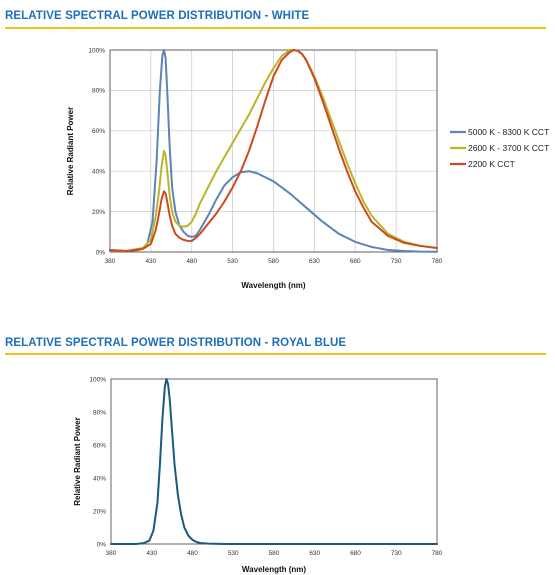 Image resolution: width=555 pixels, height=575 pixels. Describe the element at coordinates (508, 132) in the screenshot. I see `legend-label: 5000 K - 8300 K CCT` at that location.